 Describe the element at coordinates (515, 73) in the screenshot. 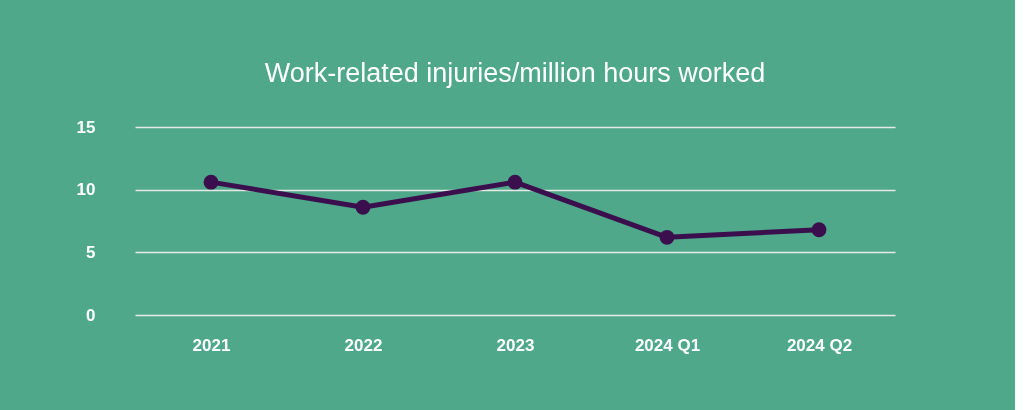

I see `chart-title: Work-related injuries/million hours worked` at that location.